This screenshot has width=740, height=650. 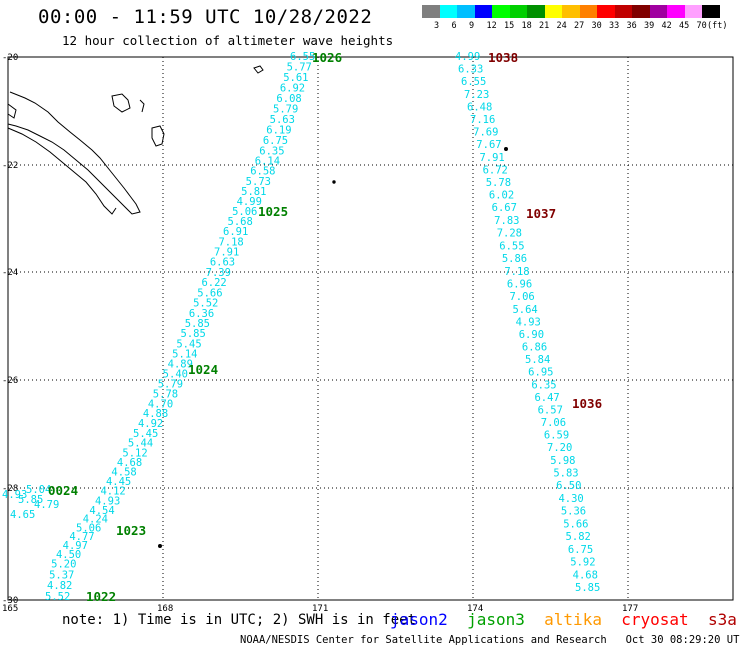 I want to click on y-tick-label: -28, so click(x=10, y=489).